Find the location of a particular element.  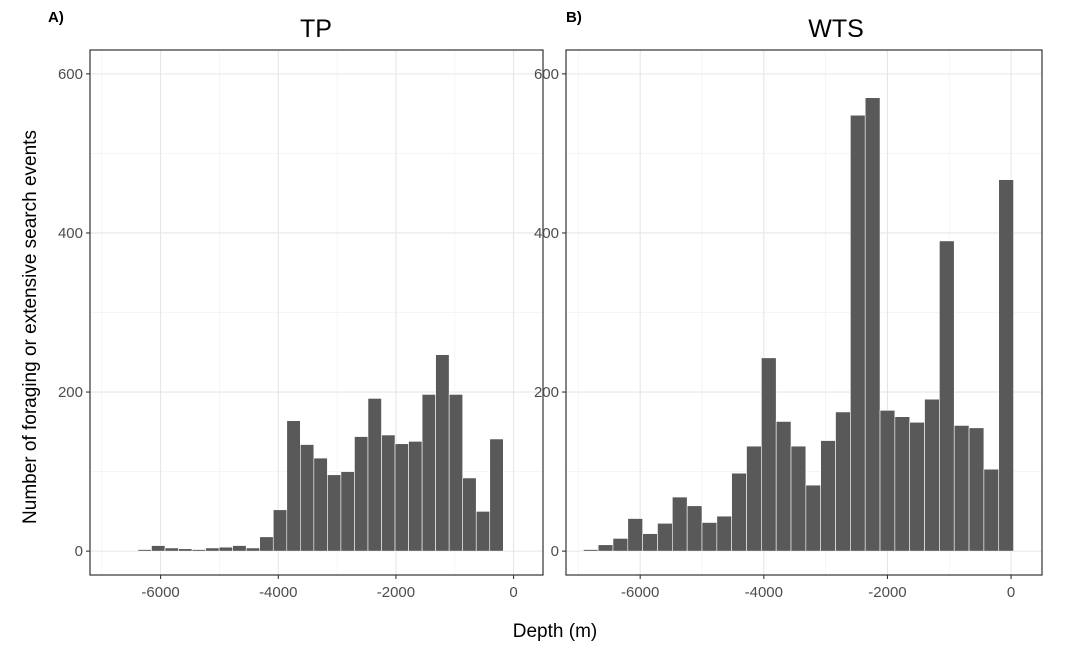

bars is located at coordinates (320, 453).